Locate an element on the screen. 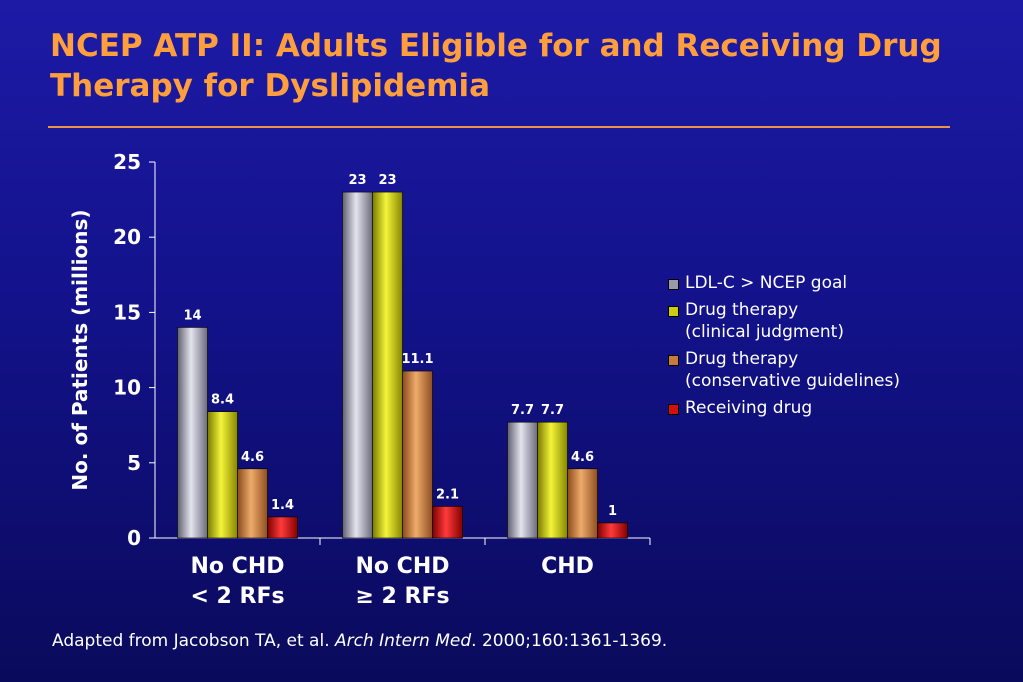 This screenshot has height=682, width=1023. citation-details: . 2000;160:1361-1369. is located at coordinates (569, 641).